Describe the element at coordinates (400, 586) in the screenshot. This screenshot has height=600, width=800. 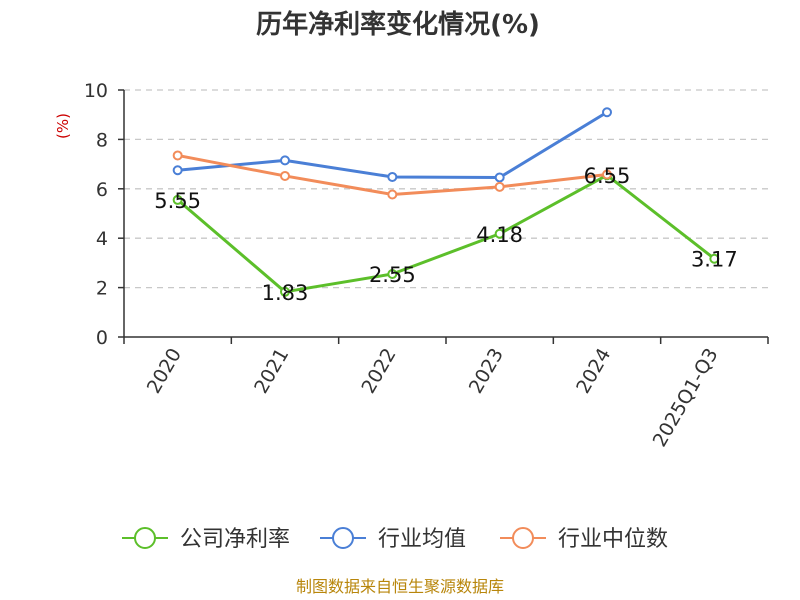
I see `source-note: 制图数据来自恒生聚源数据库` at that location.